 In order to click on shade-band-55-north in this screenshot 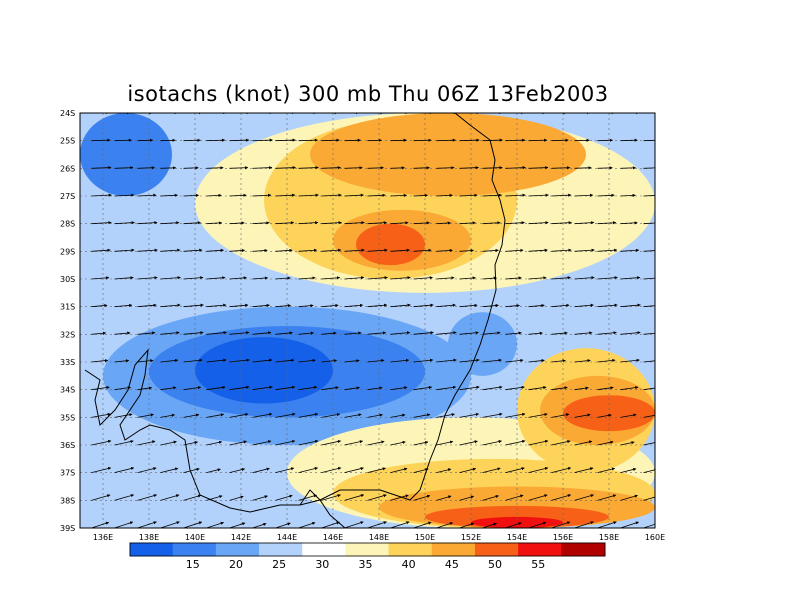, I will do `click(390, 244)`.